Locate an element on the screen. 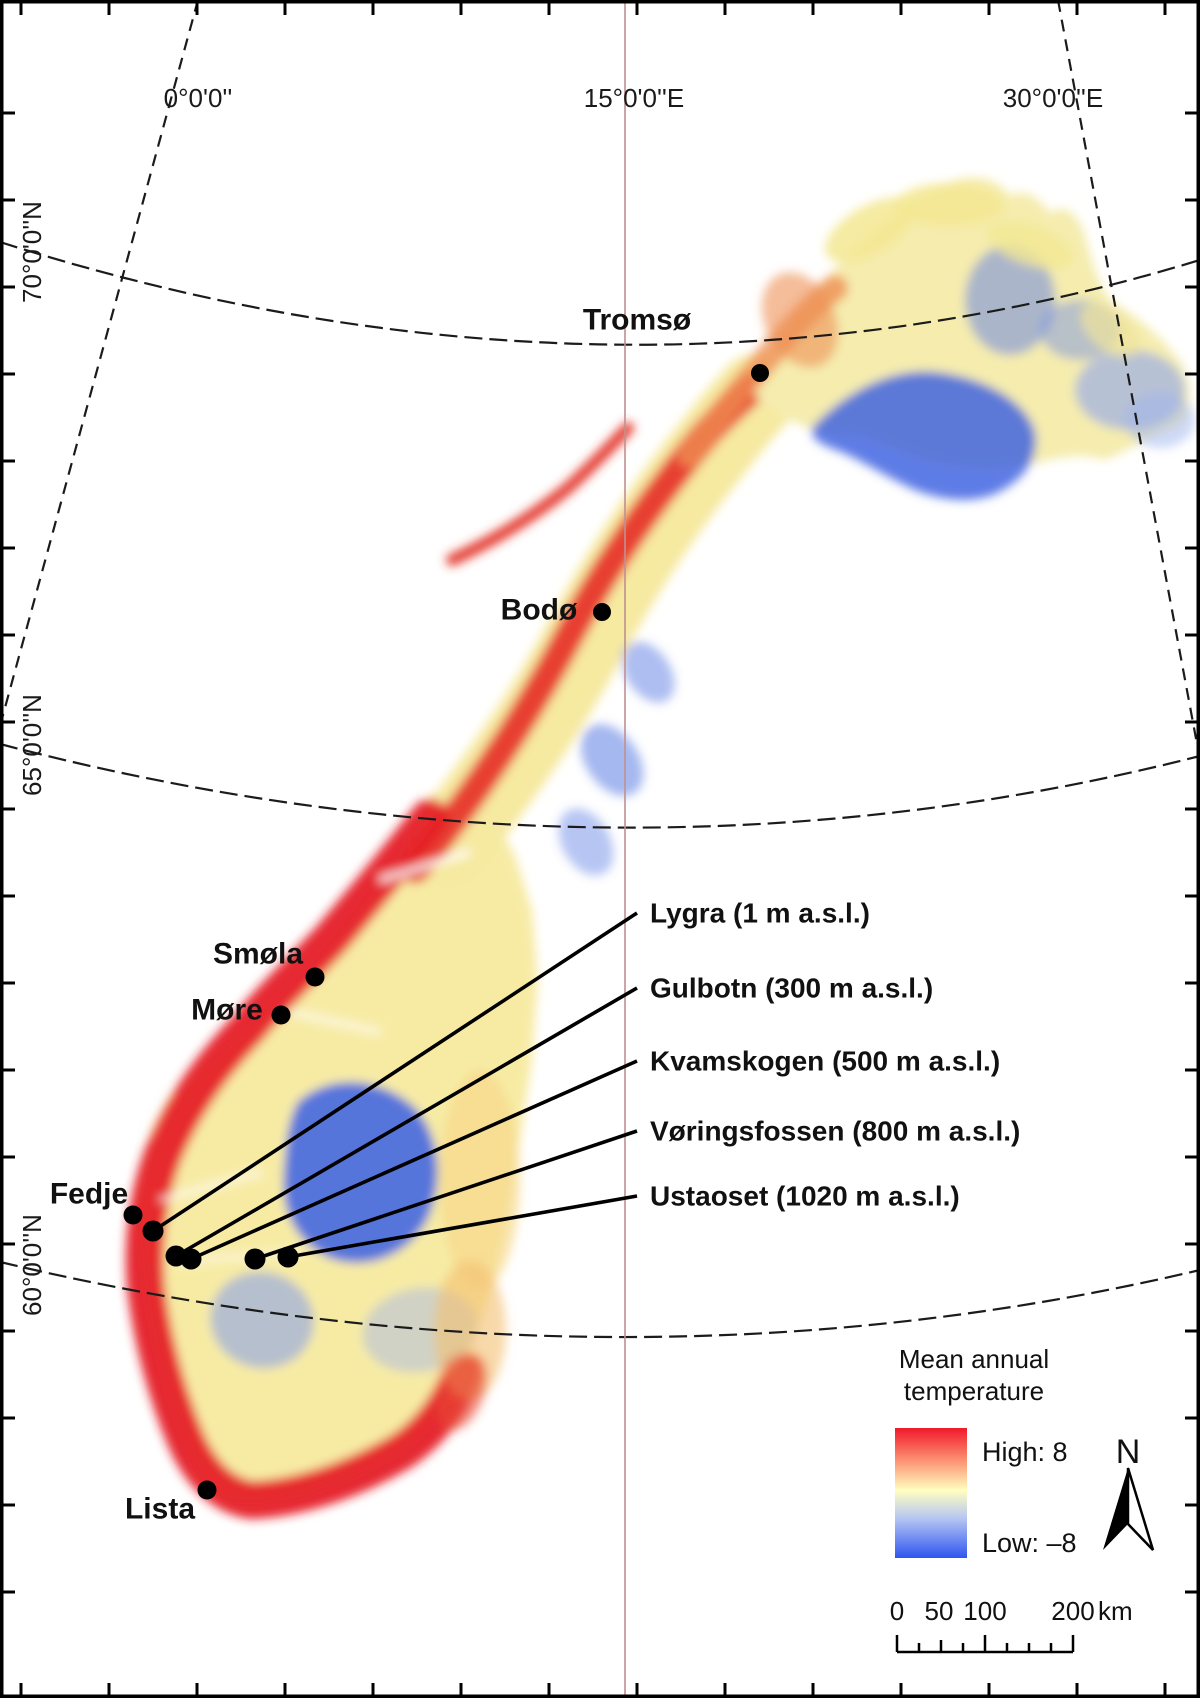  south-orange-east is located at coordinates (470, 1330).